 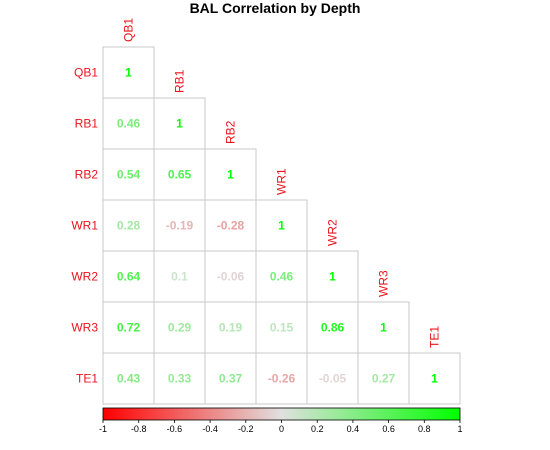 I want to click on cell-te1-wr1, so click(x=281, y=378).